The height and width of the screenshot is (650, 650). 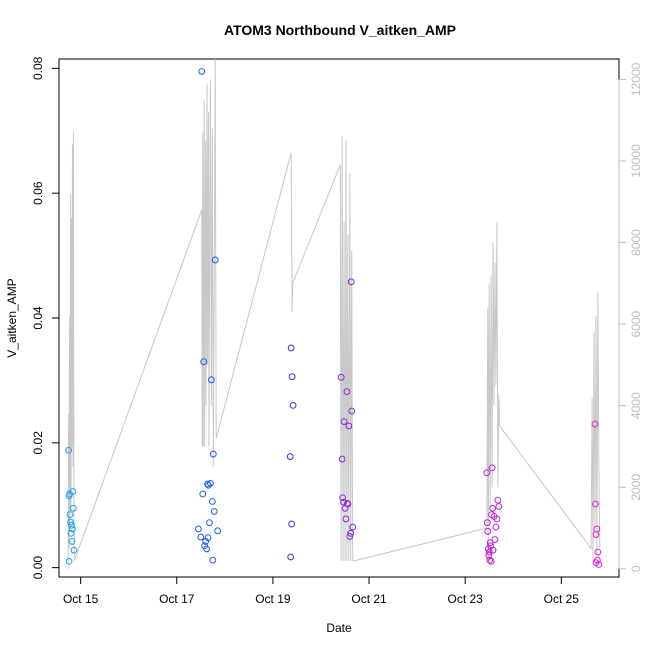 I want to click on y-tick-label: 0.08, so click(x=38, y=68).